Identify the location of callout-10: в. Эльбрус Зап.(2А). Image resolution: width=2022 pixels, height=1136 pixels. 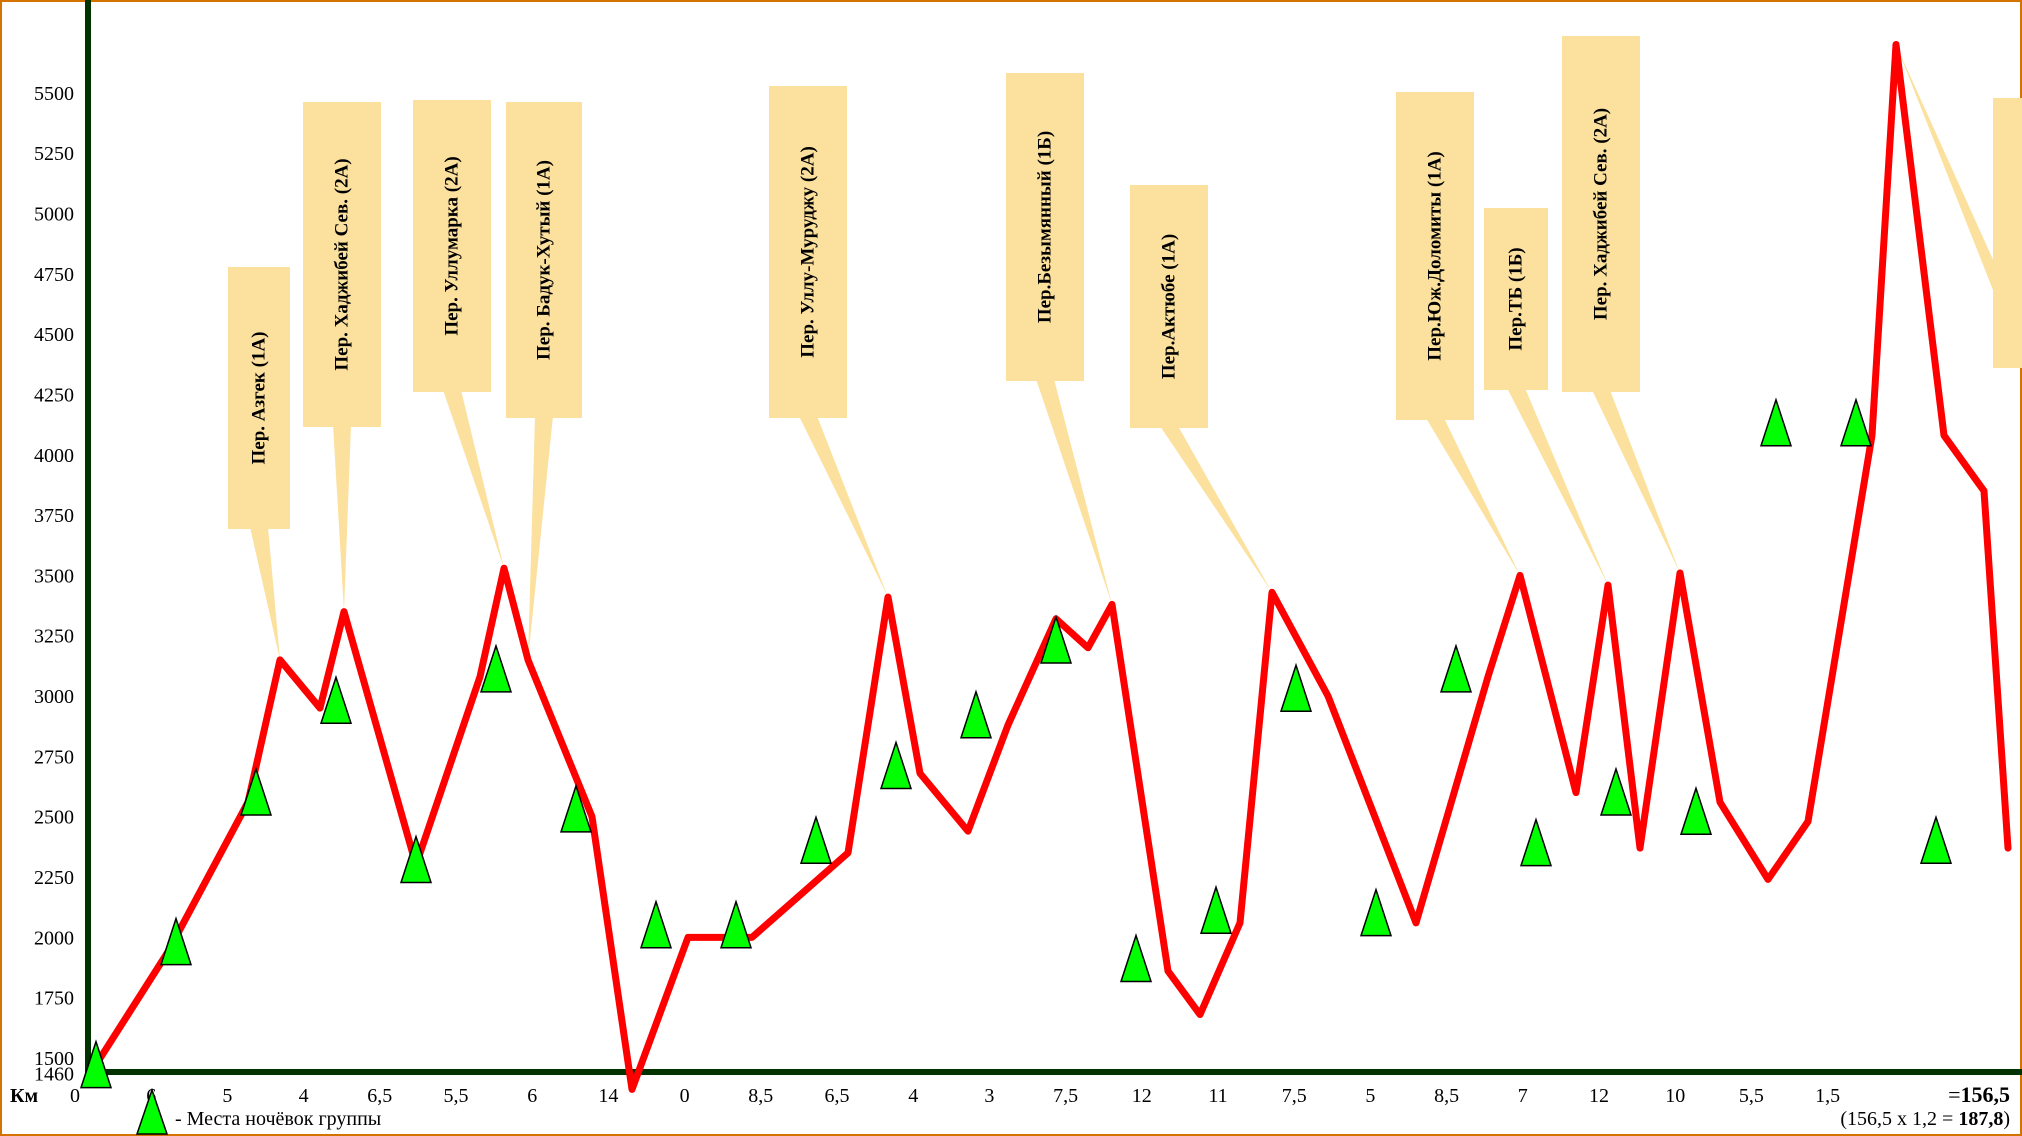
(1959, 206).